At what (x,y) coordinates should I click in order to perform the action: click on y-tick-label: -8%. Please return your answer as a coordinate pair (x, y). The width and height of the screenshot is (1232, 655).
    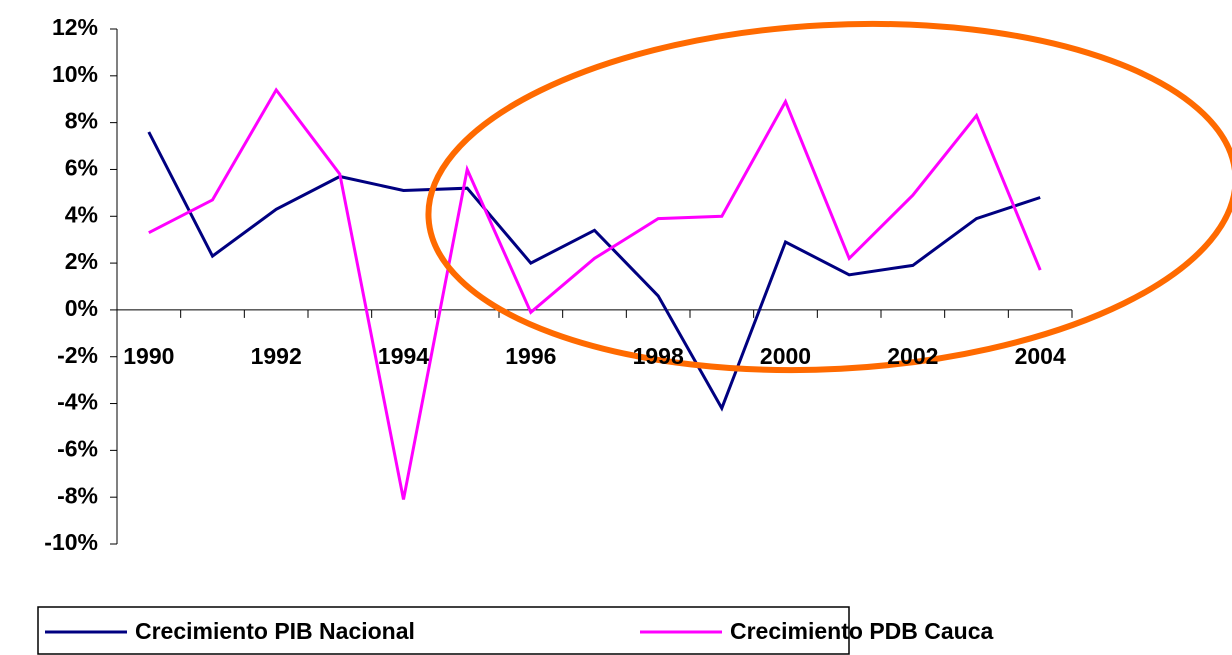
    Looking at the image, I should click on (77, 495).